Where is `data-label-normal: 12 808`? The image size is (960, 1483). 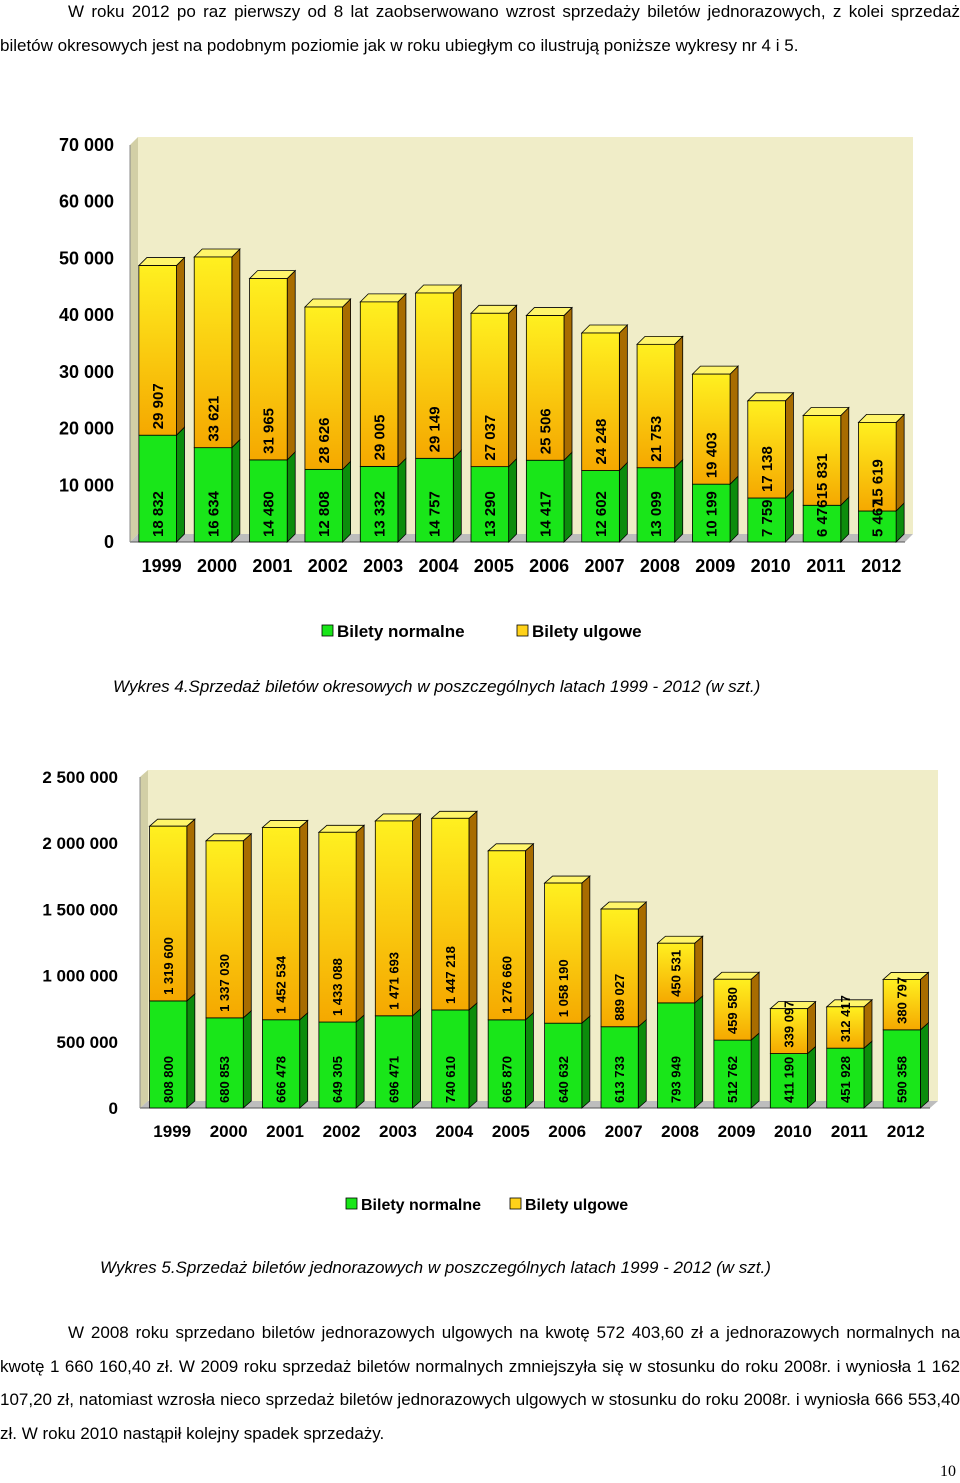
data-label-normal: 12 808 is located at coordinates (324, 514).